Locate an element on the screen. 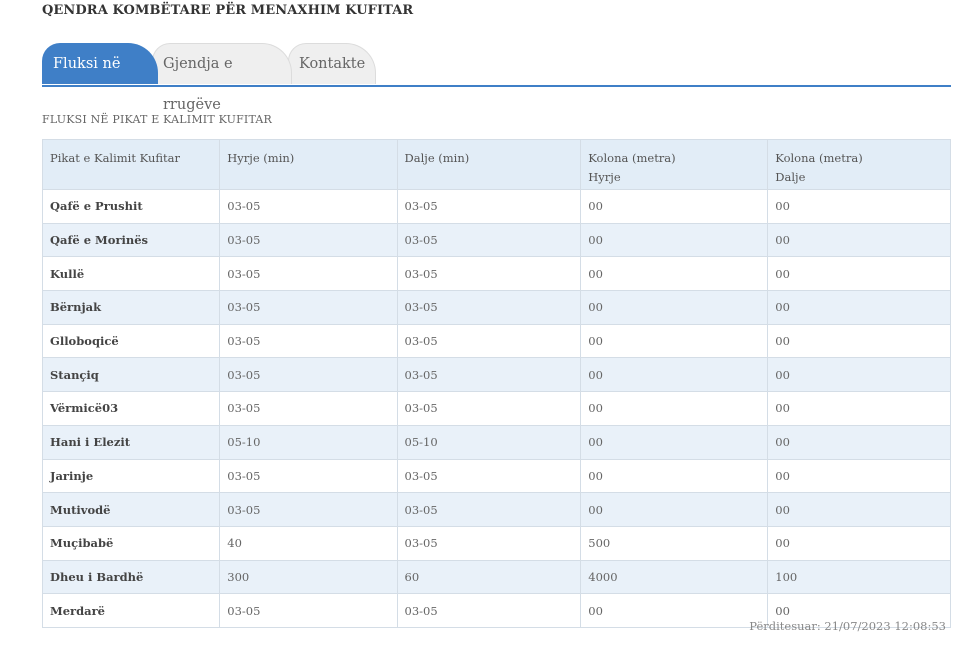 Image resolution: width=980 pixels, height=652 pixels. cell-border-point: Bërnjak is located at coordinates (131, 307).